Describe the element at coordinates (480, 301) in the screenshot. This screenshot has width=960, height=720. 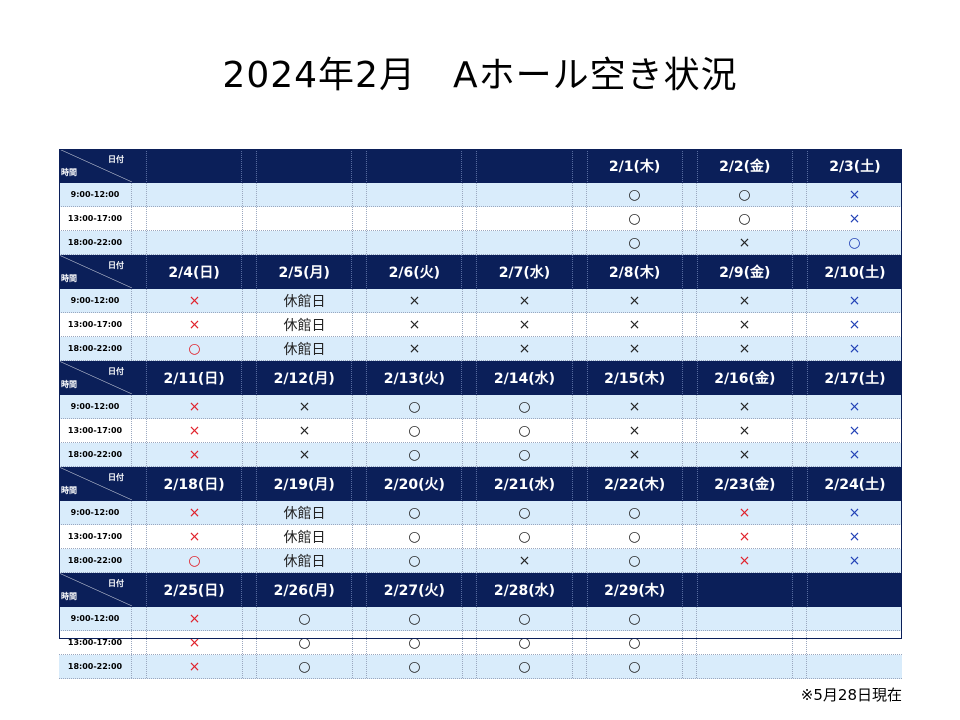
I see `table-row: 9:00-12:00 × 休館日 × × × × ×` at that location.